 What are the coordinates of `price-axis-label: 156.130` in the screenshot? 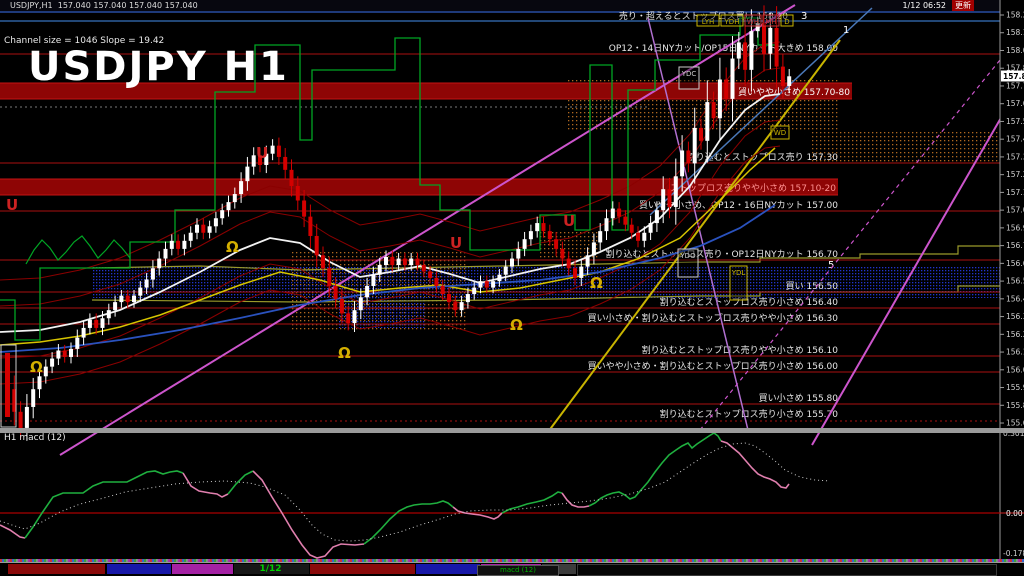 It's located at (1015, 352).